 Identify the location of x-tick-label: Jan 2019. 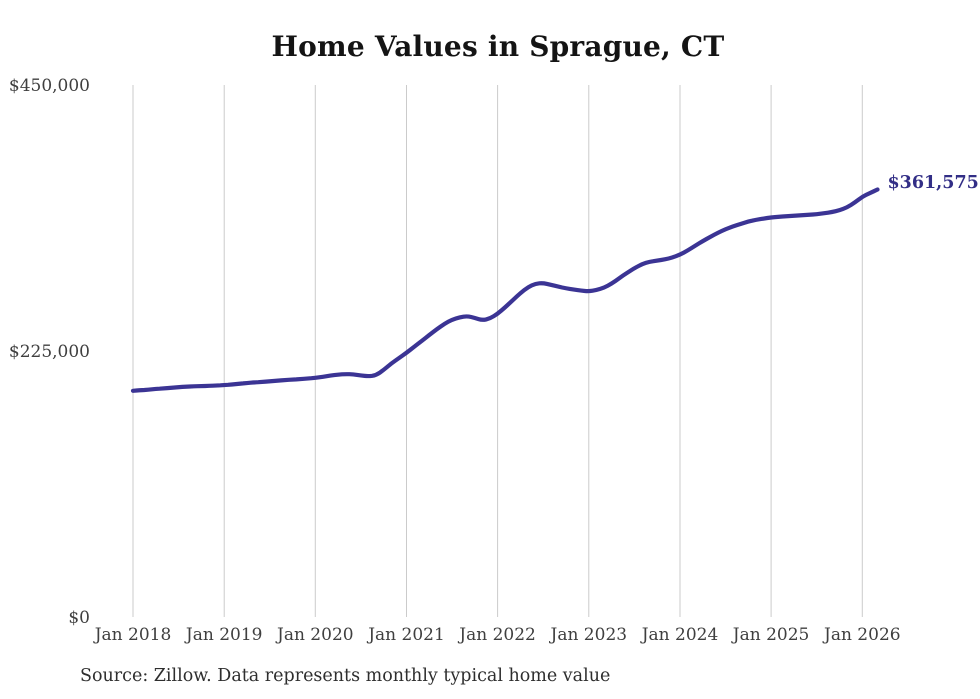
(224, 635).